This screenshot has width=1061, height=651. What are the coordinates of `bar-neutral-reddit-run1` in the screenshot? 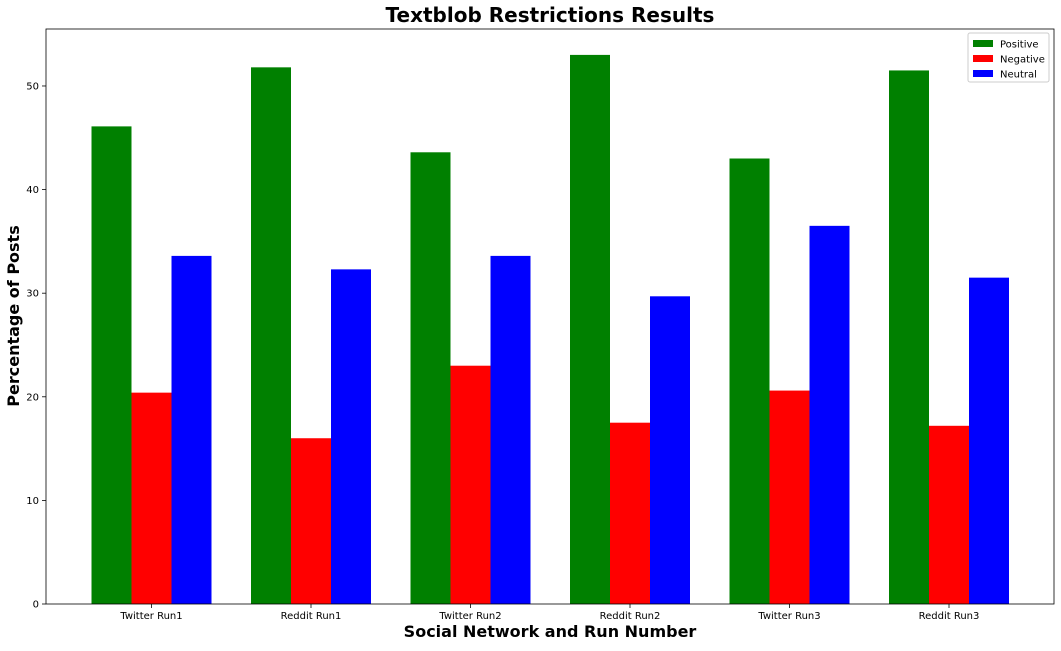 It's located at (351, 436).